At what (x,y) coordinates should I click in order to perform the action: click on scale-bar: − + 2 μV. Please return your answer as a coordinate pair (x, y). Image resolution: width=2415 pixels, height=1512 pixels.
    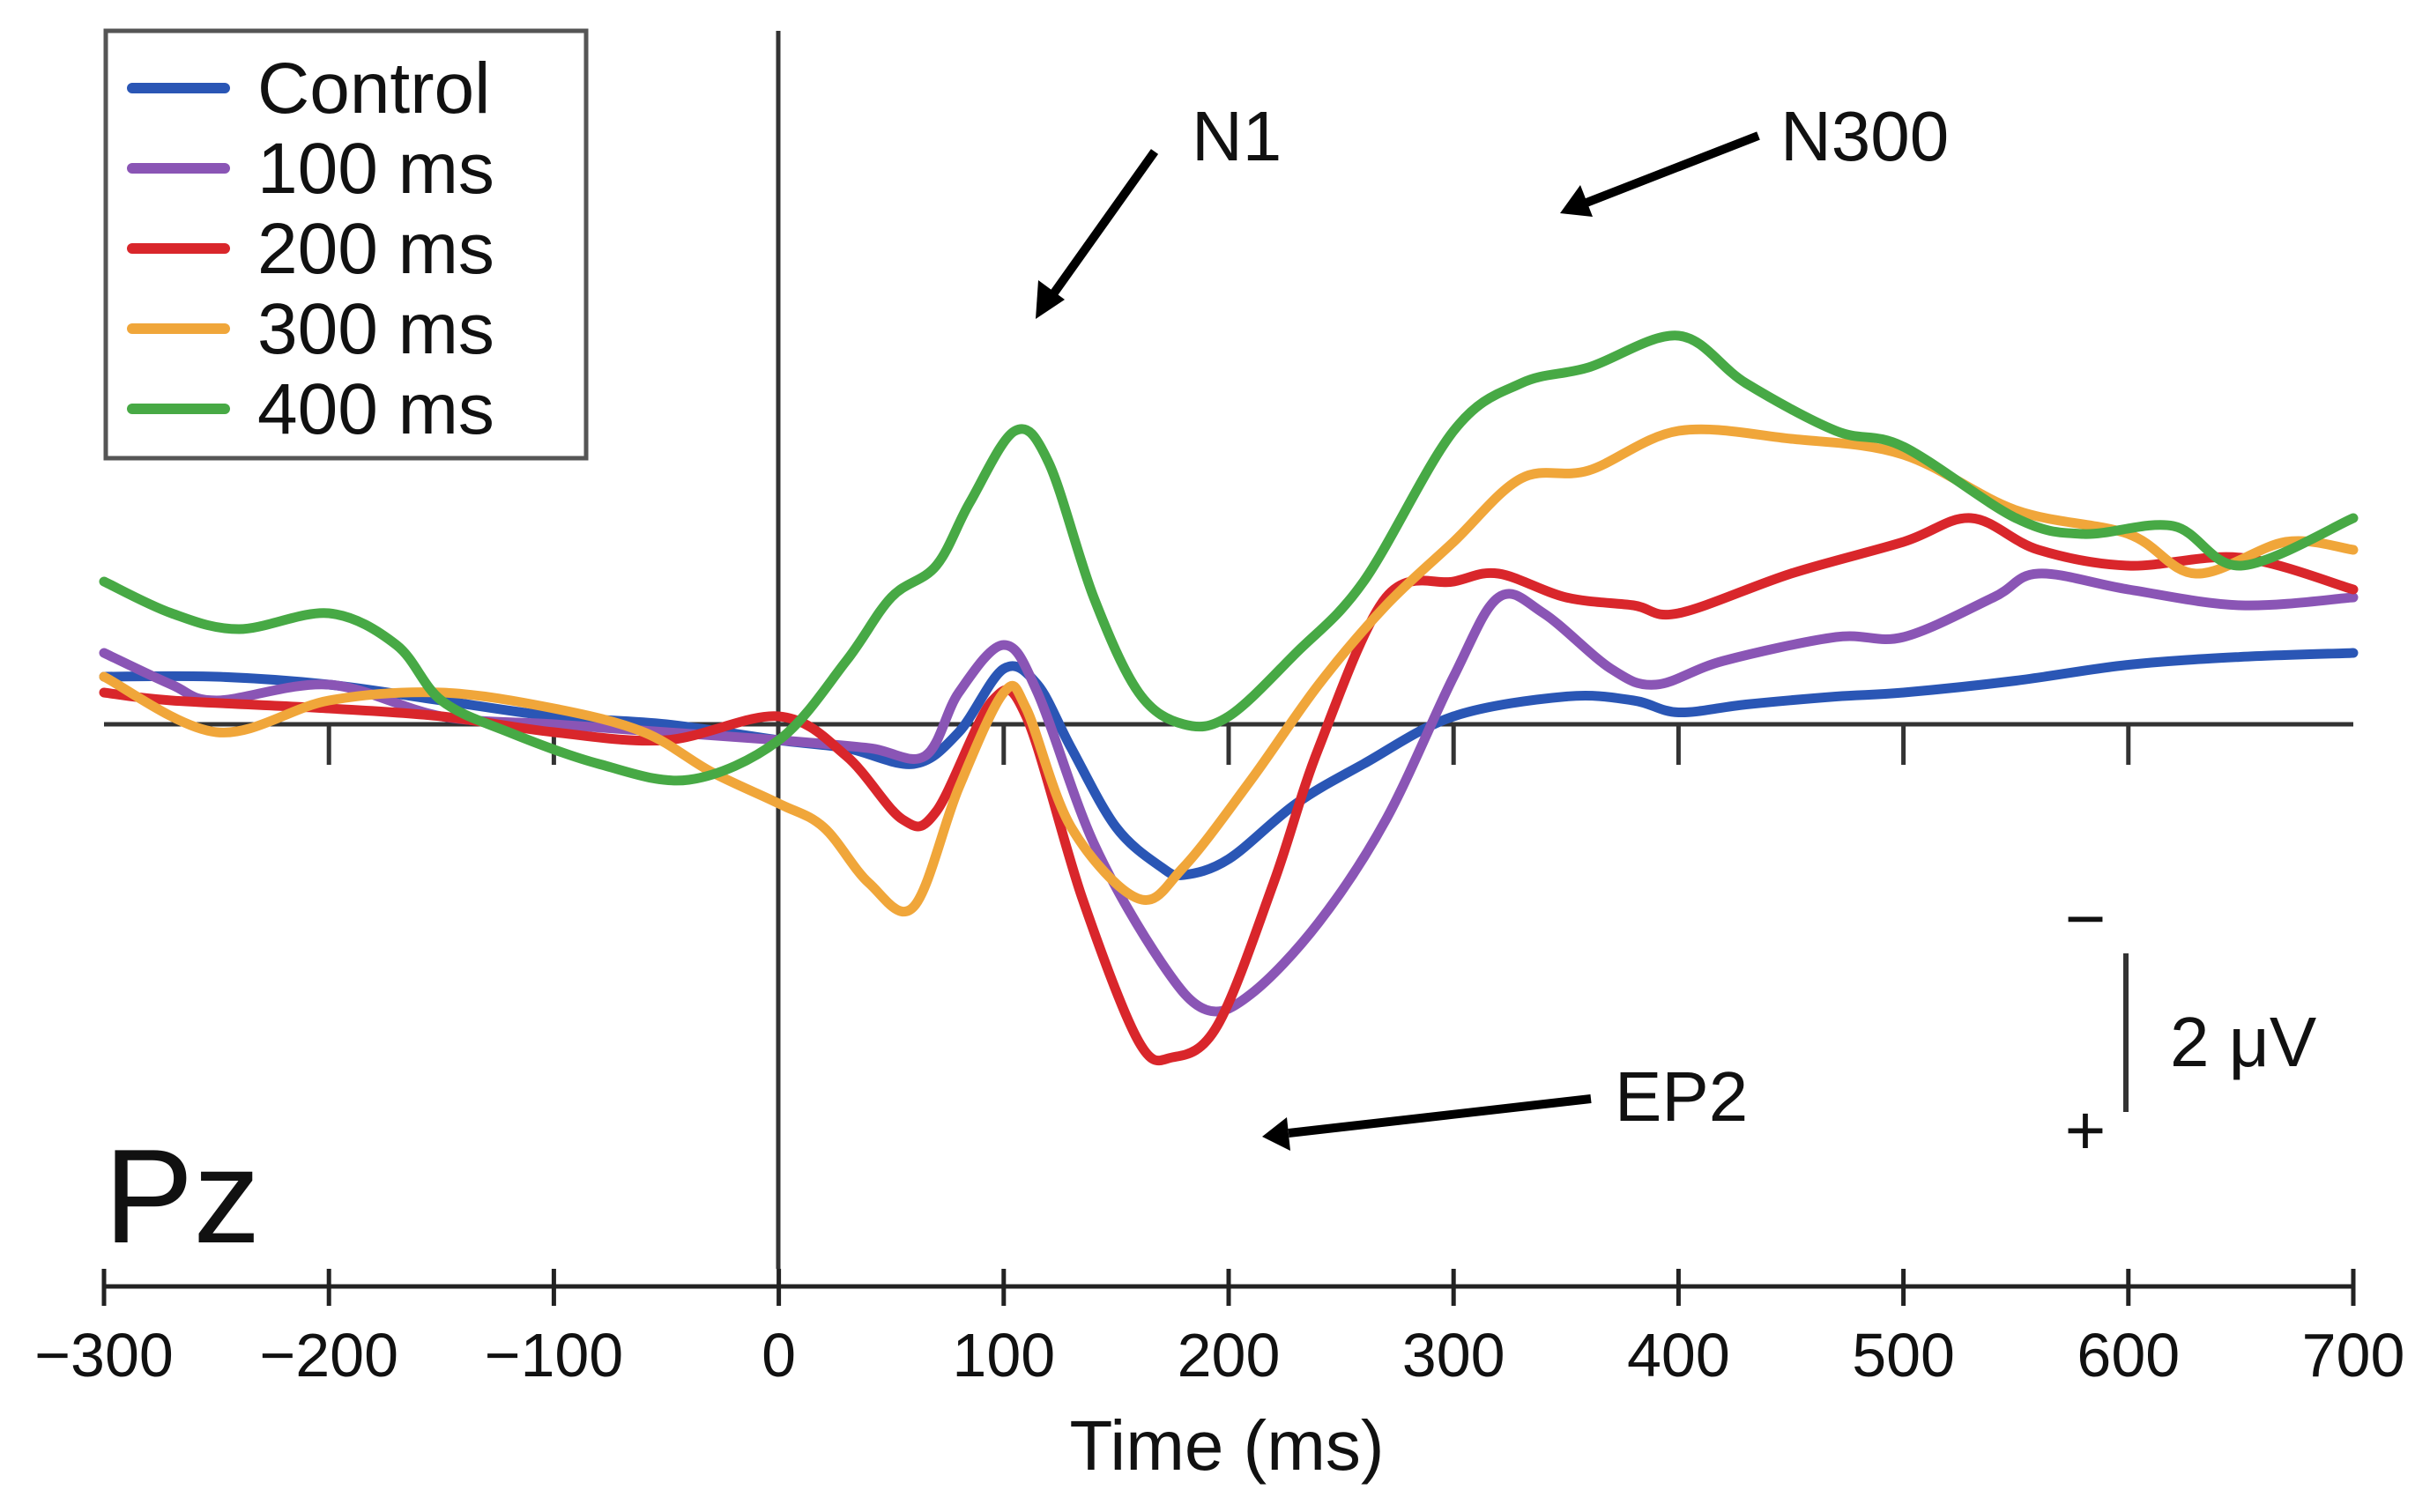
    Looking at the image, I should click on (2191, 1024).